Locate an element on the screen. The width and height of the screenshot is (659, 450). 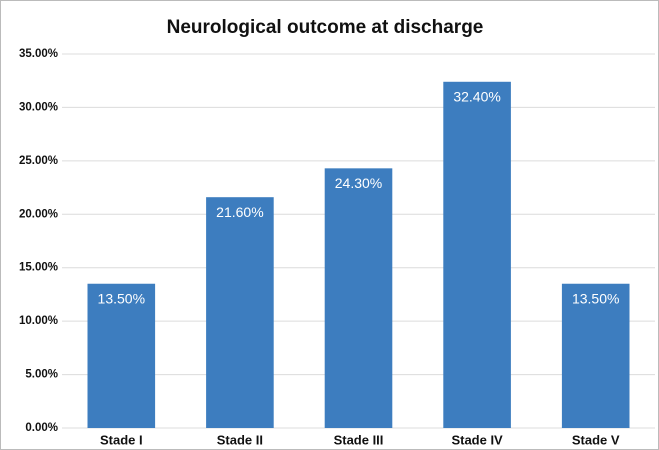
y-tick-label: 35.00% is located at coordinates (38, 54).